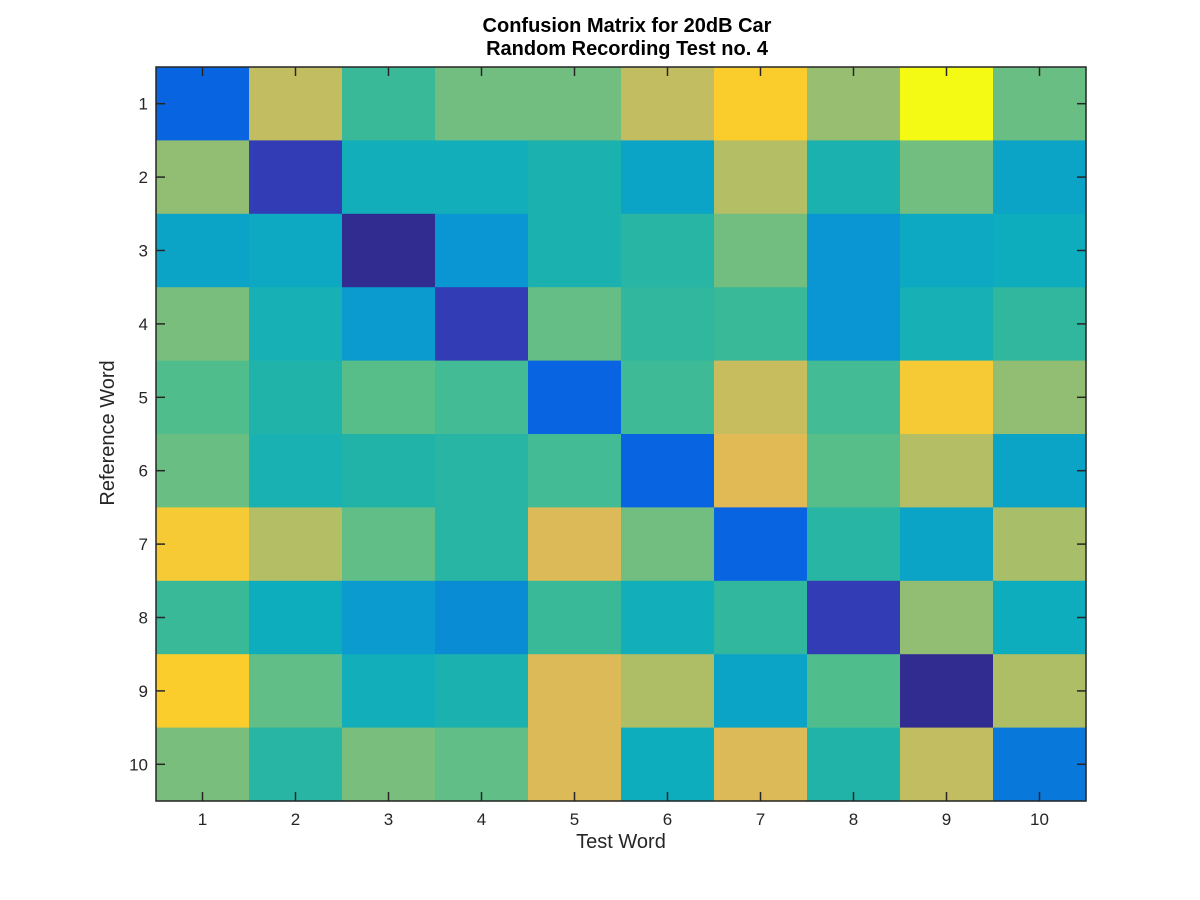  I want to click on x-tick-label-5: 5, so click(574, 819).